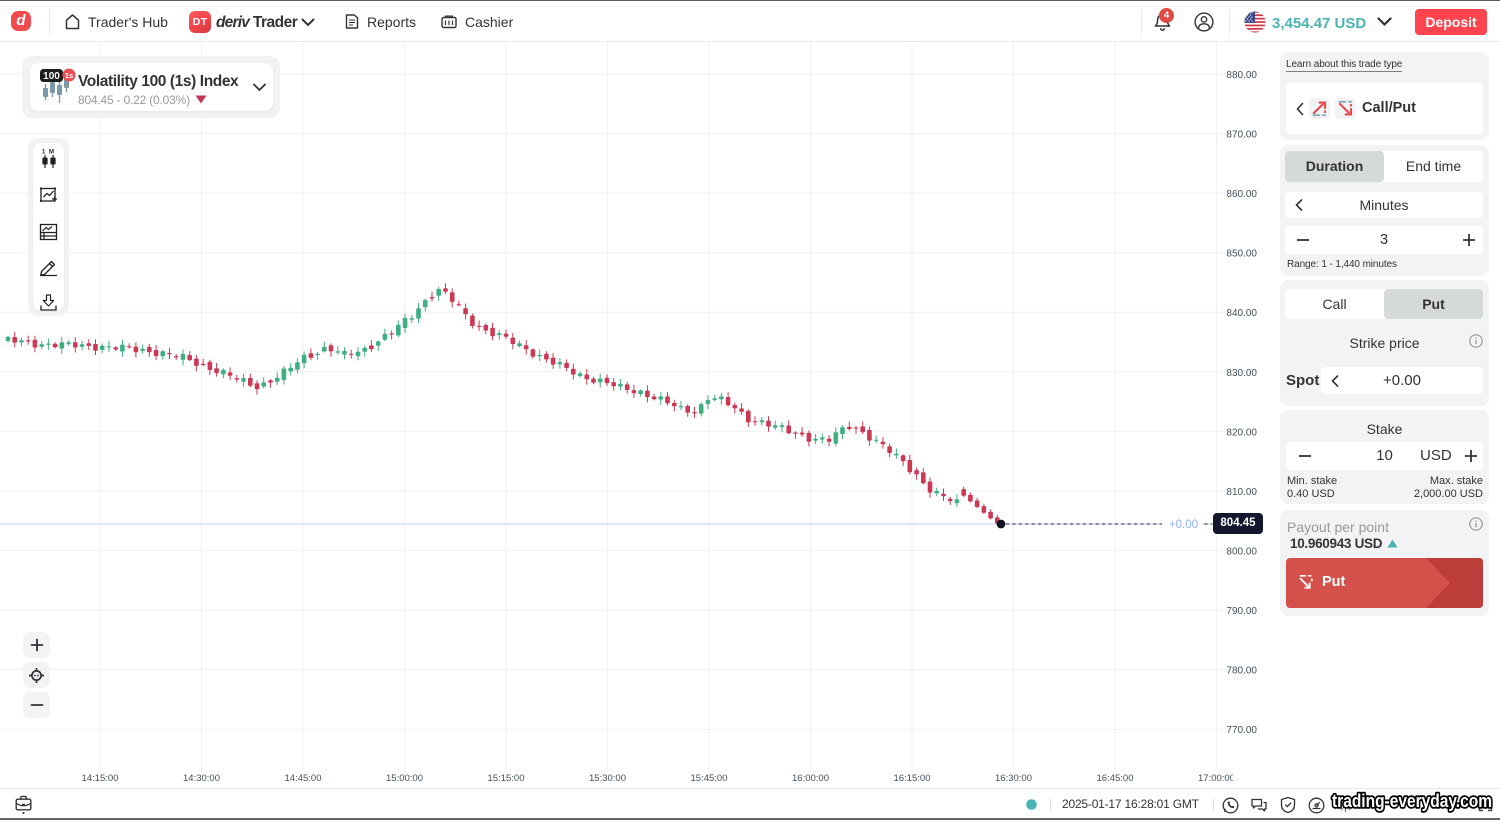  What do you see at coordinates (1115, 778) in the screenshot?
I see `svg-text: 16:45:00` at bounding box center [1115, 778].